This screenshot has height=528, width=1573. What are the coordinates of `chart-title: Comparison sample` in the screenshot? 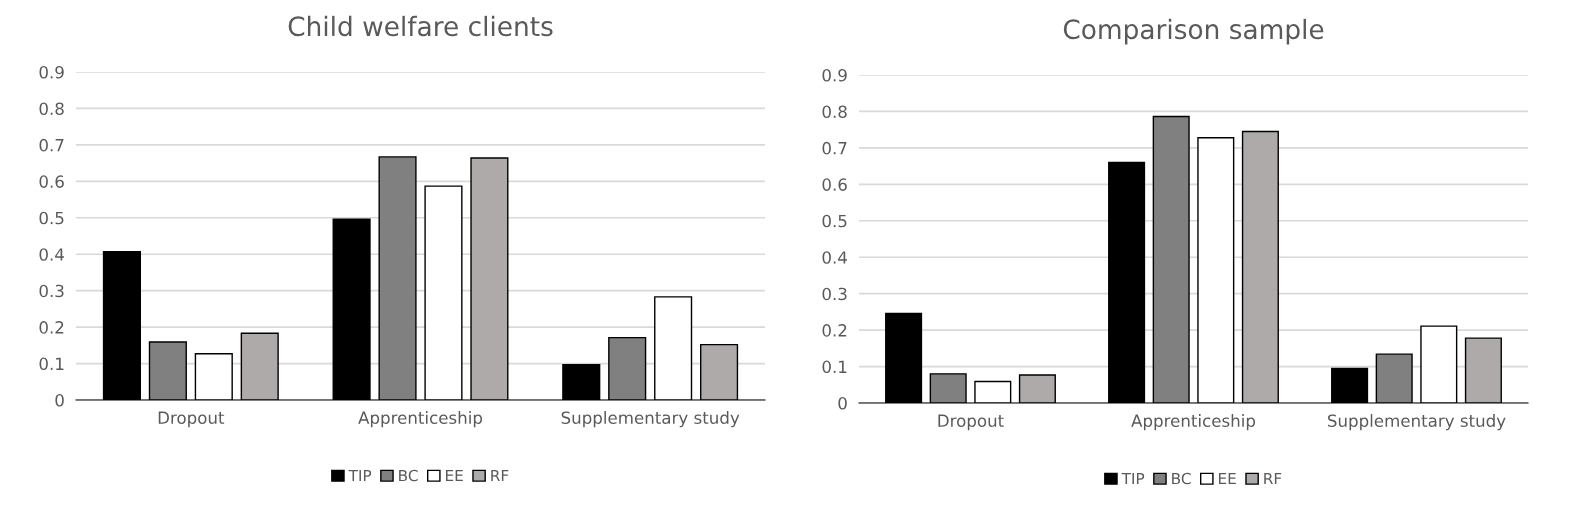 It's located at (1193, 31).